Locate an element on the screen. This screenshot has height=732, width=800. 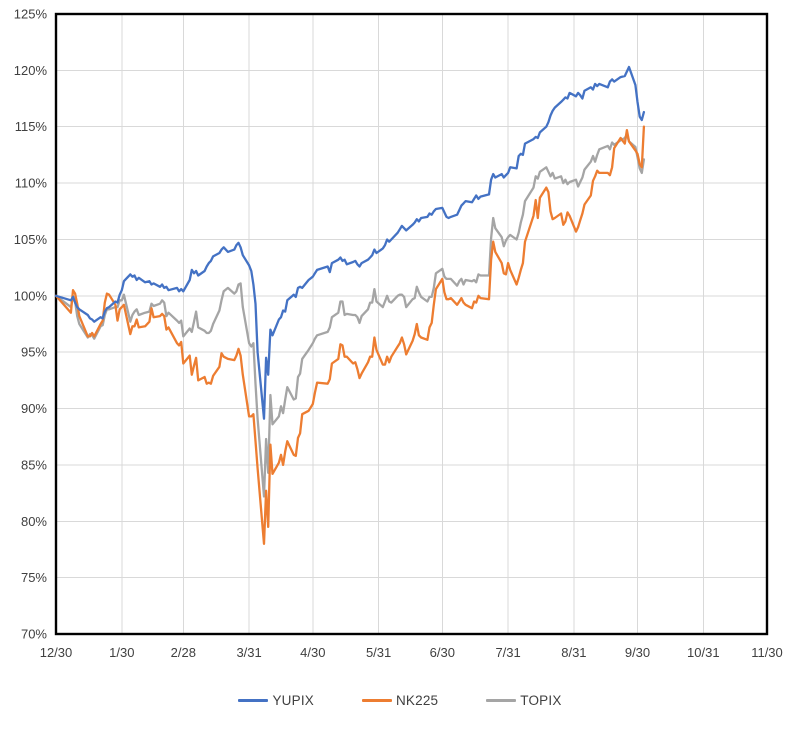
x-axis-tick-label: 11/30 is located at coordinates (767, 652).